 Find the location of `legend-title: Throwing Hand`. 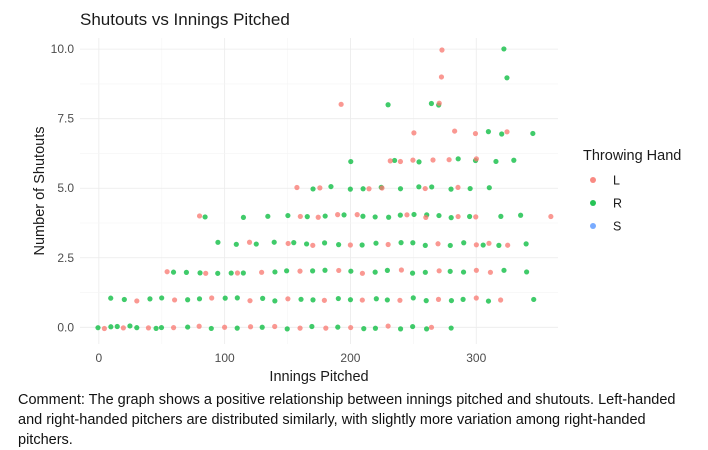

legend-title: Throwing Hand is located at coordinates (632, 156).